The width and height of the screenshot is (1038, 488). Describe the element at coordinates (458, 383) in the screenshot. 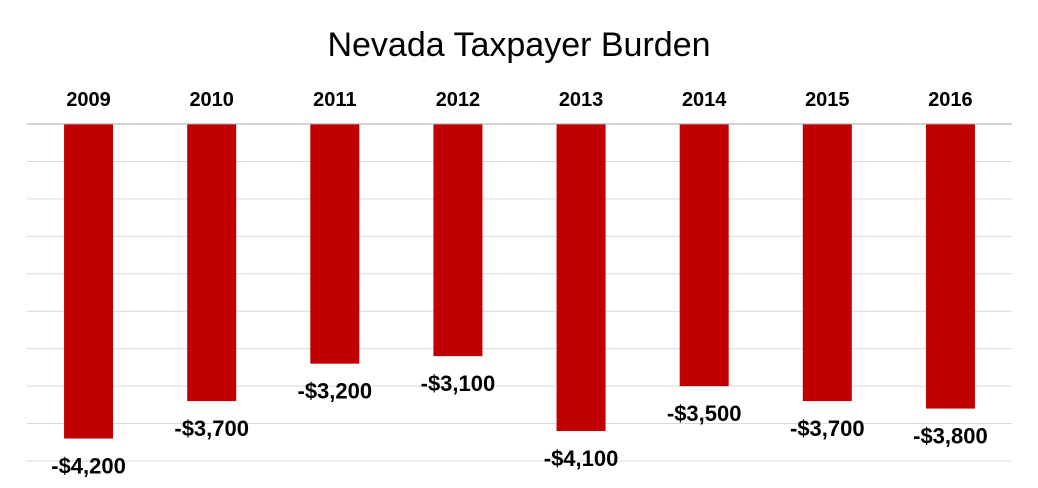

I see `data-label: -$3,100` at that location.